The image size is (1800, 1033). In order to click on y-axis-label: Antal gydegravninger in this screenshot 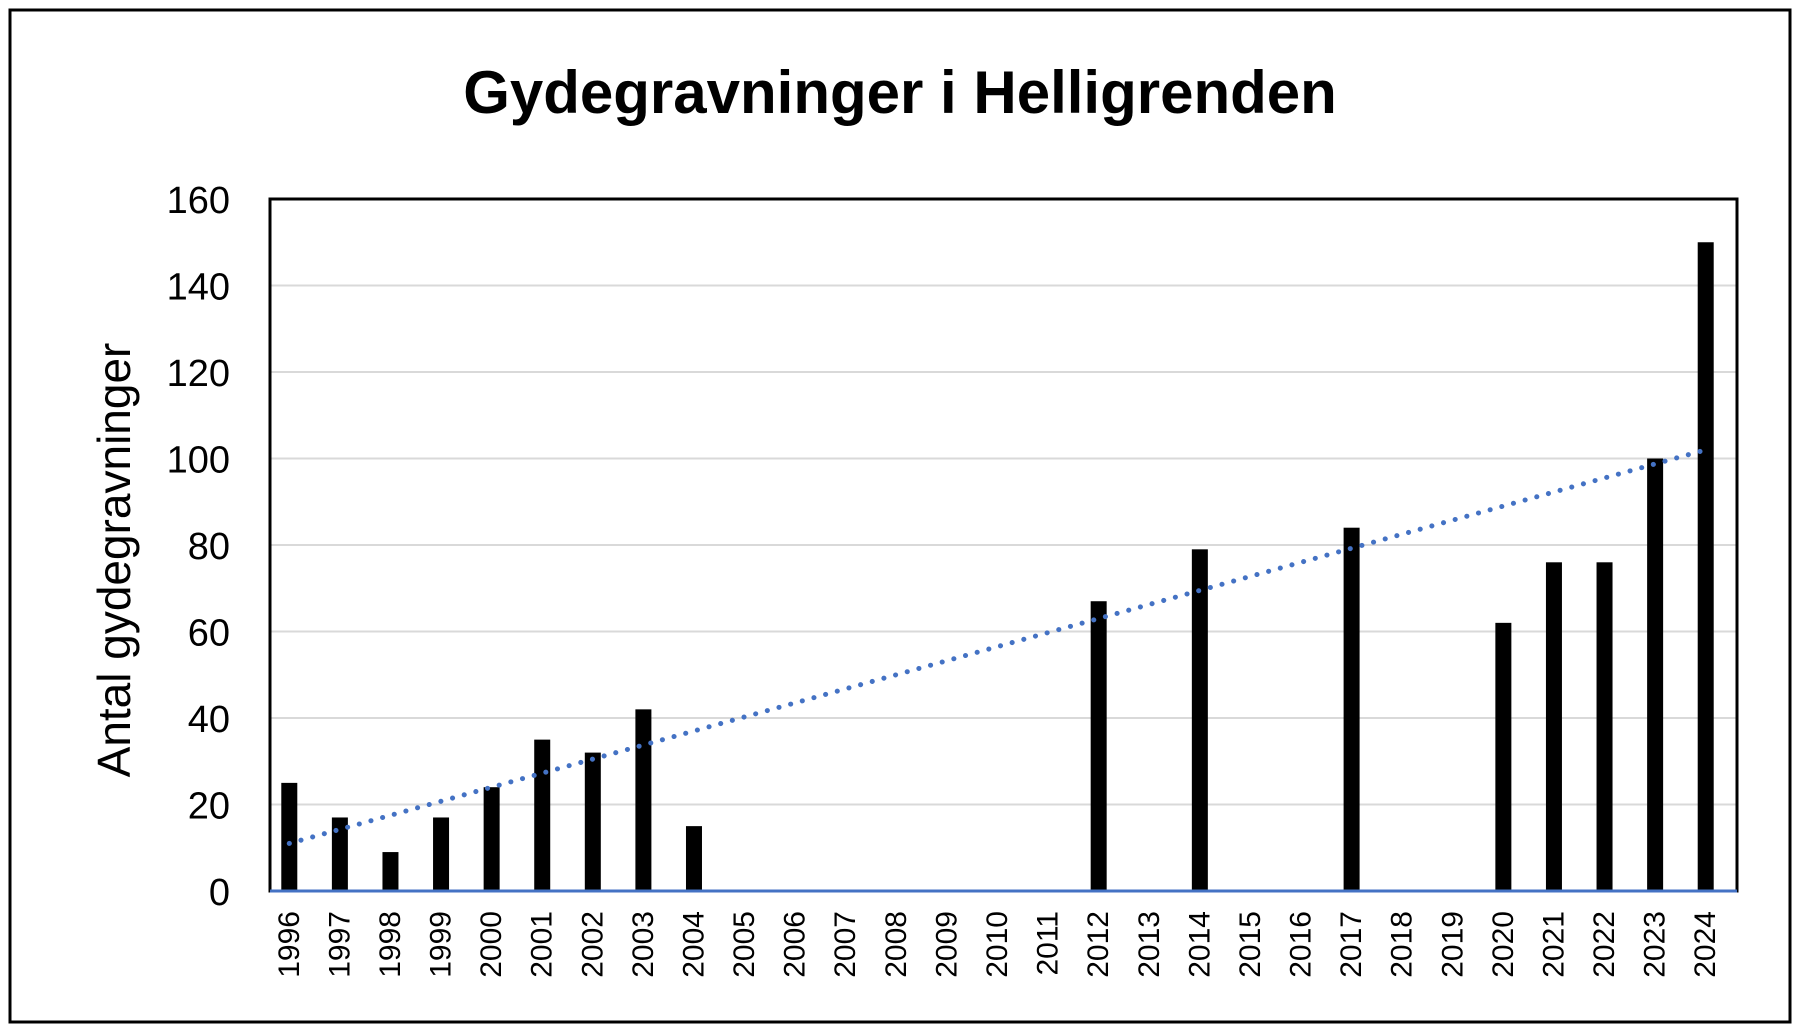, I will do `click(114, 560)`.